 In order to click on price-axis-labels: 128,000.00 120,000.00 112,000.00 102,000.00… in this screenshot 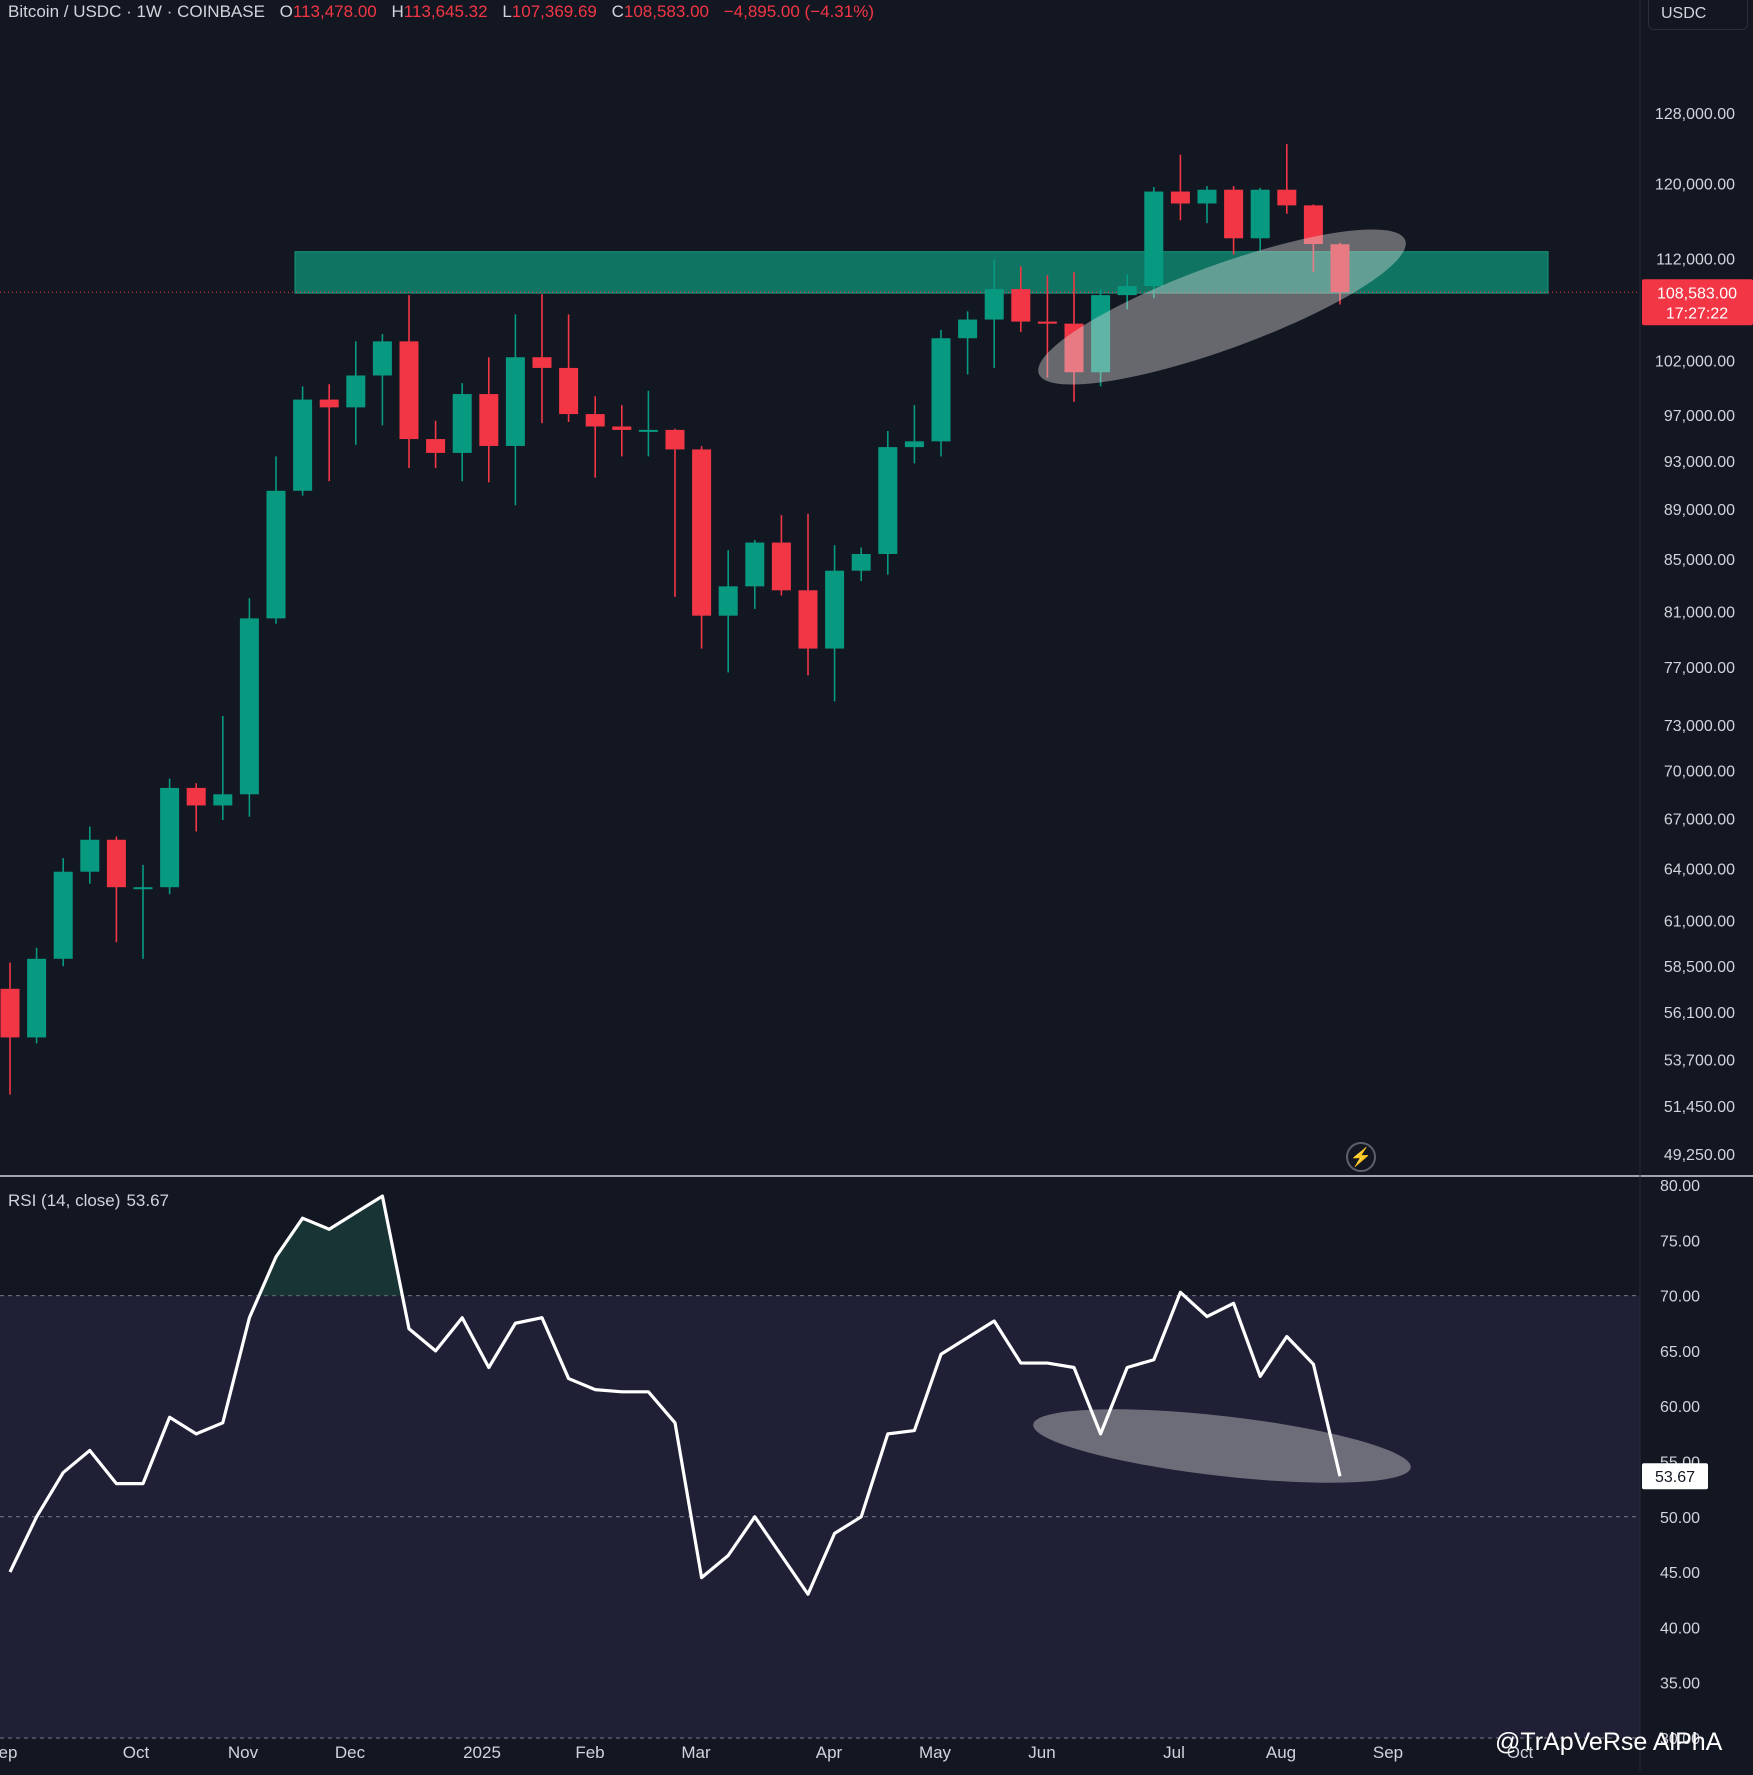, I will do `click(1695, 635)`.